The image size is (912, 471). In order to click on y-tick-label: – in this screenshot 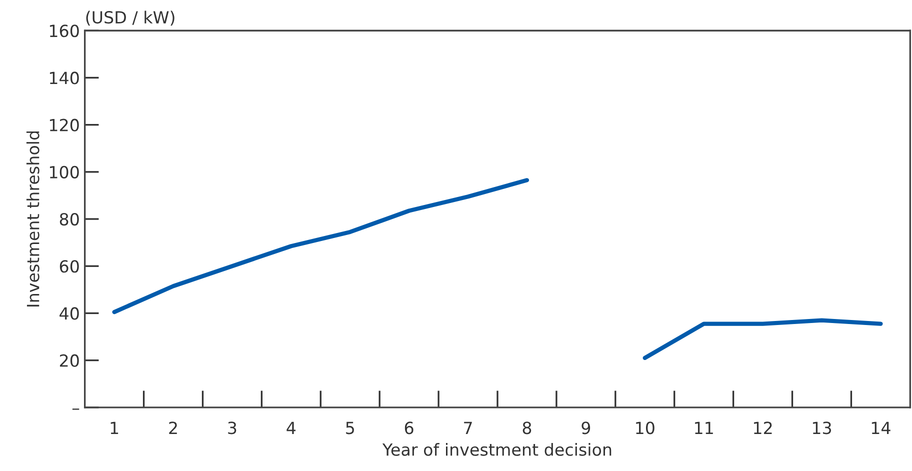, I will do `click(76, 409)`.